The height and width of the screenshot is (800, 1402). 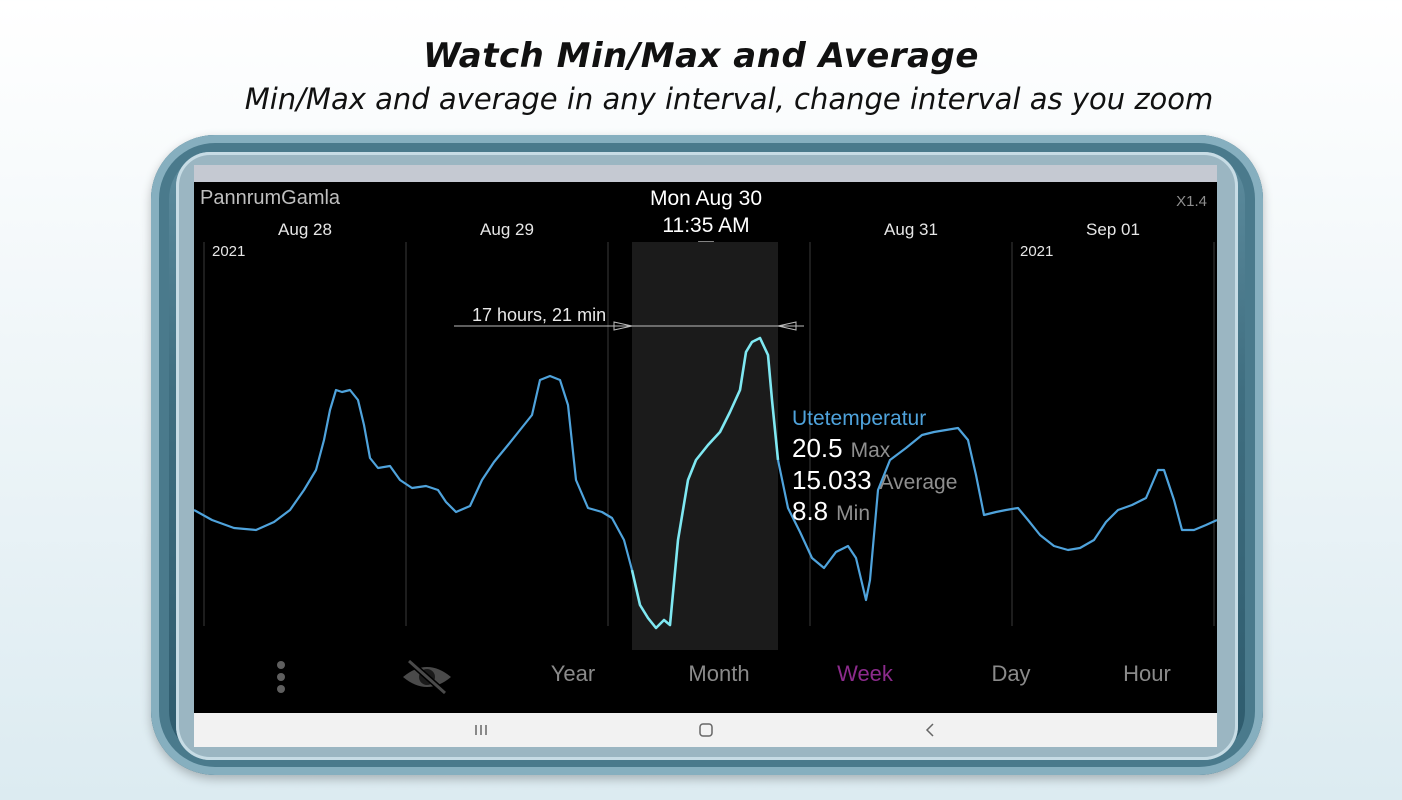 What do you see at coordinates (853, 513) in the screenshot?
I see `stat-min-label: Min` at bounding box center [853, 513].